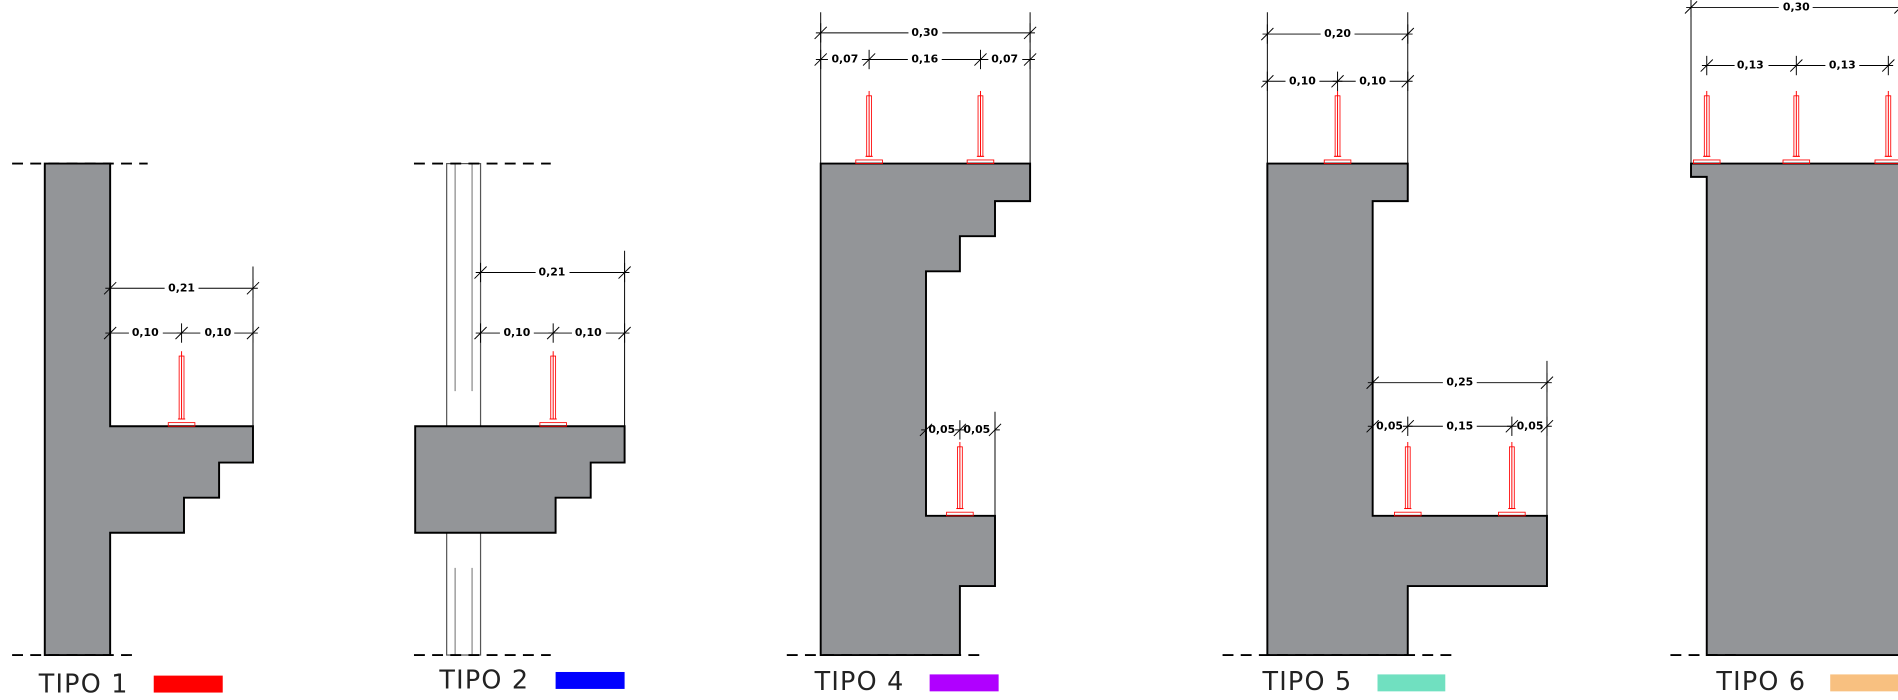 The width and height of the screenshot is (1898, 700). I want to click on dim-text: 0,15, so click(1459, 425).